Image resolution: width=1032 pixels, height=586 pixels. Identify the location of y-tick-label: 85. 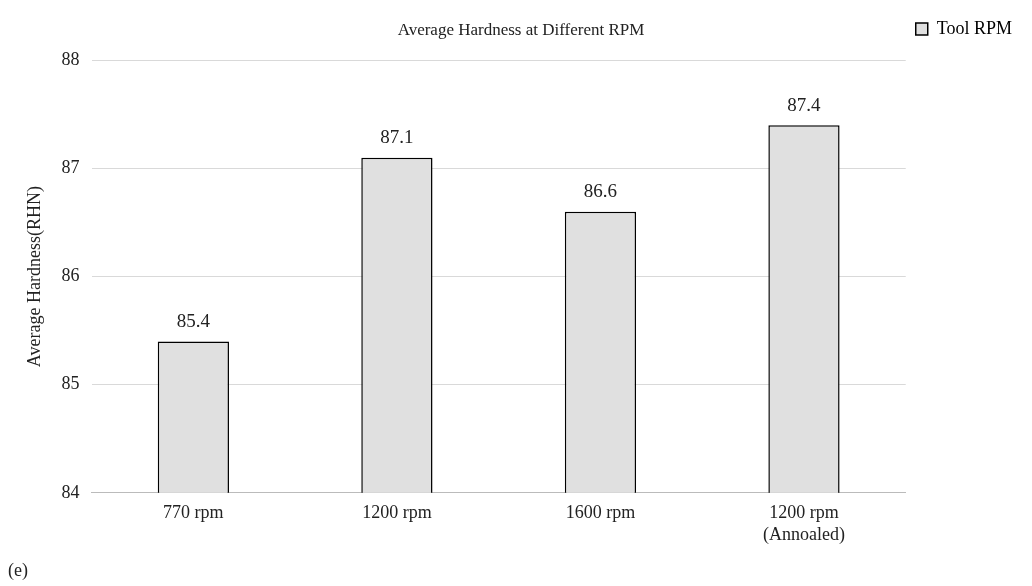
(70, 383).